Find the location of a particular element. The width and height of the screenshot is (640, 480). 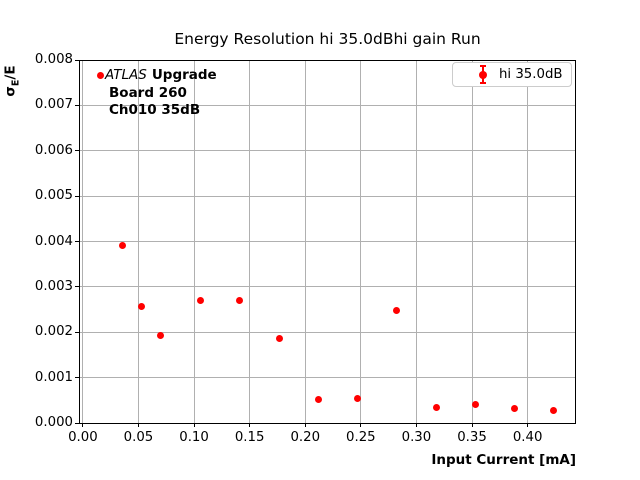

y-tick-label: 0.001 is located at coordinates (53, 377).